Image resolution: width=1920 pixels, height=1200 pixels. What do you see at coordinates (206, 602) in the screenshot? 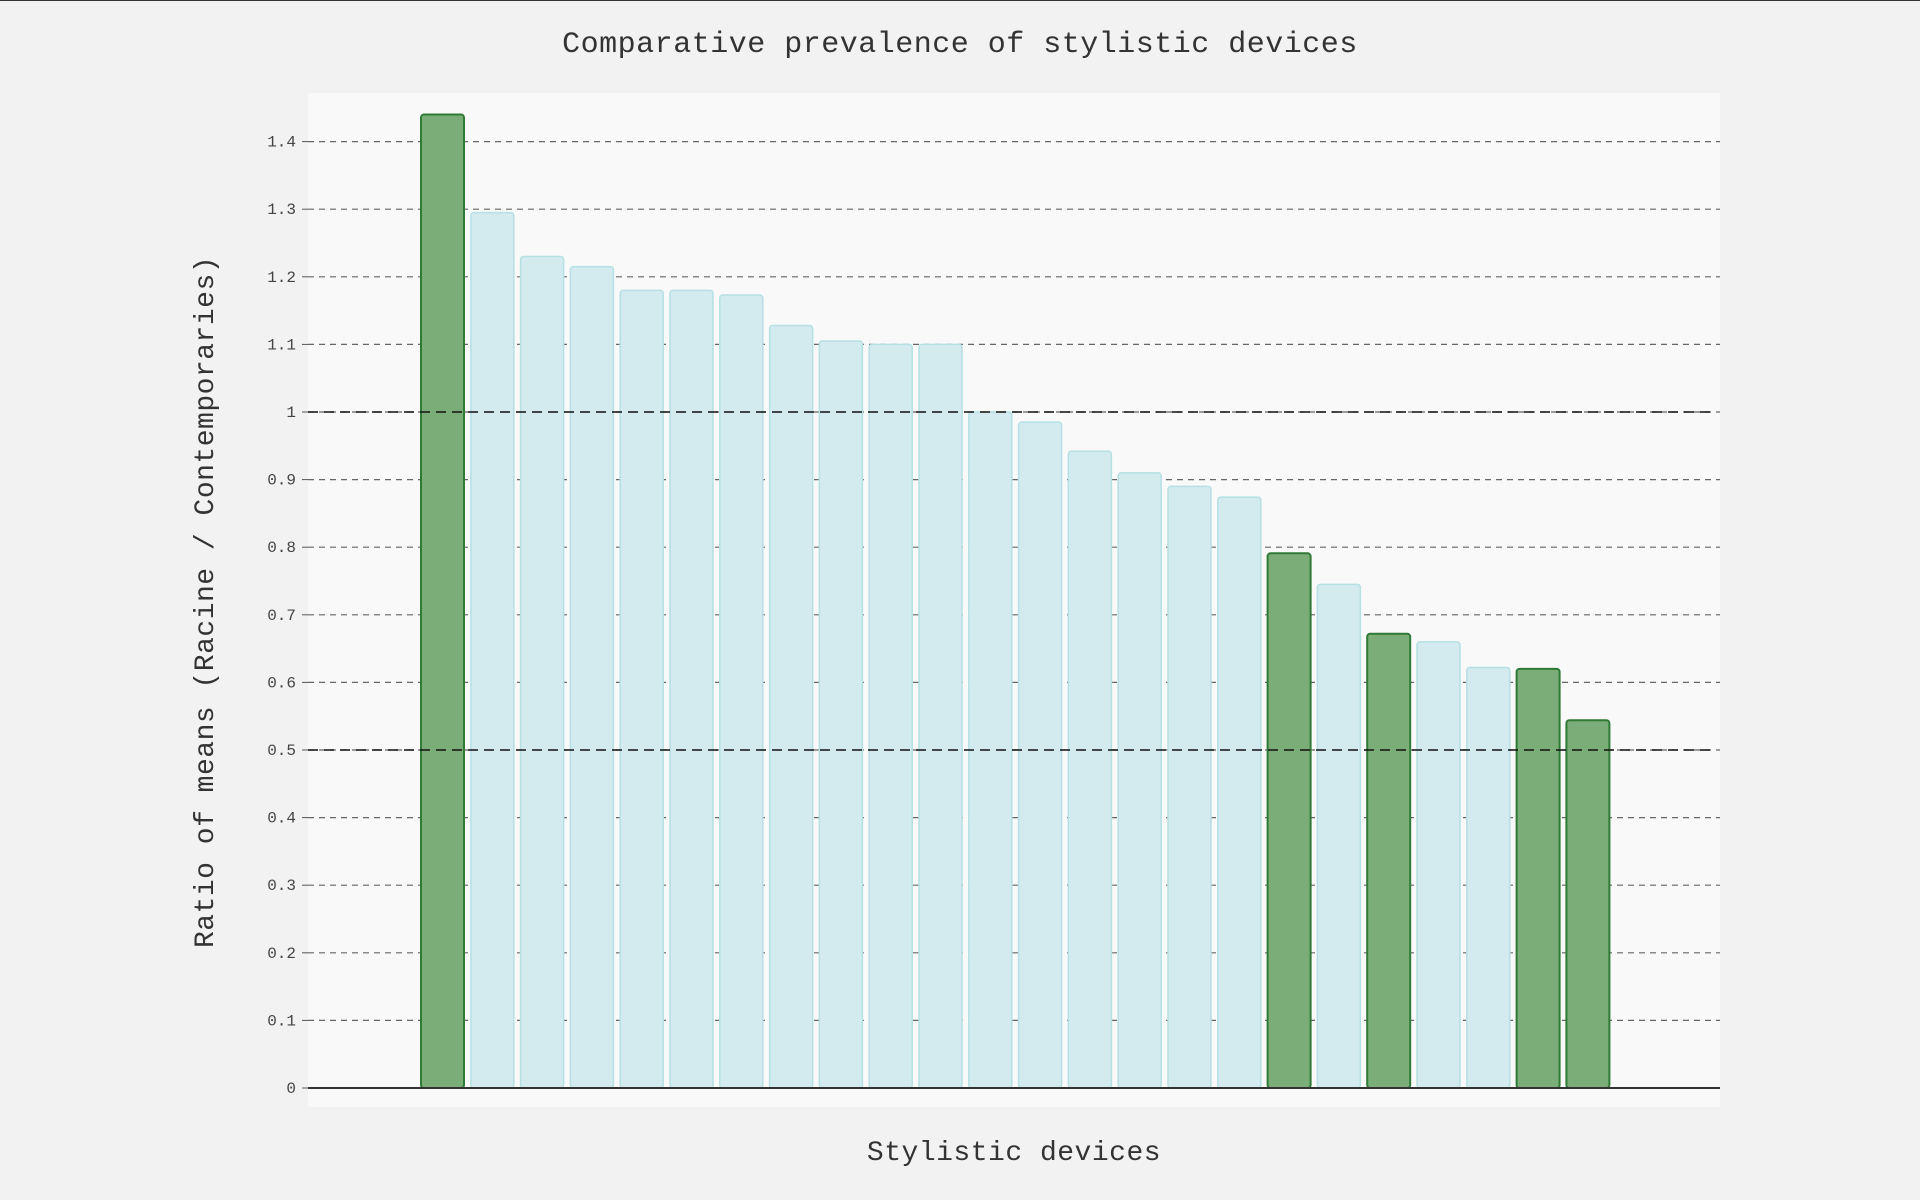
I see `y-axis-label: Ratio of means (Racine / Contemporaries)` at bounding box center [206, 602].